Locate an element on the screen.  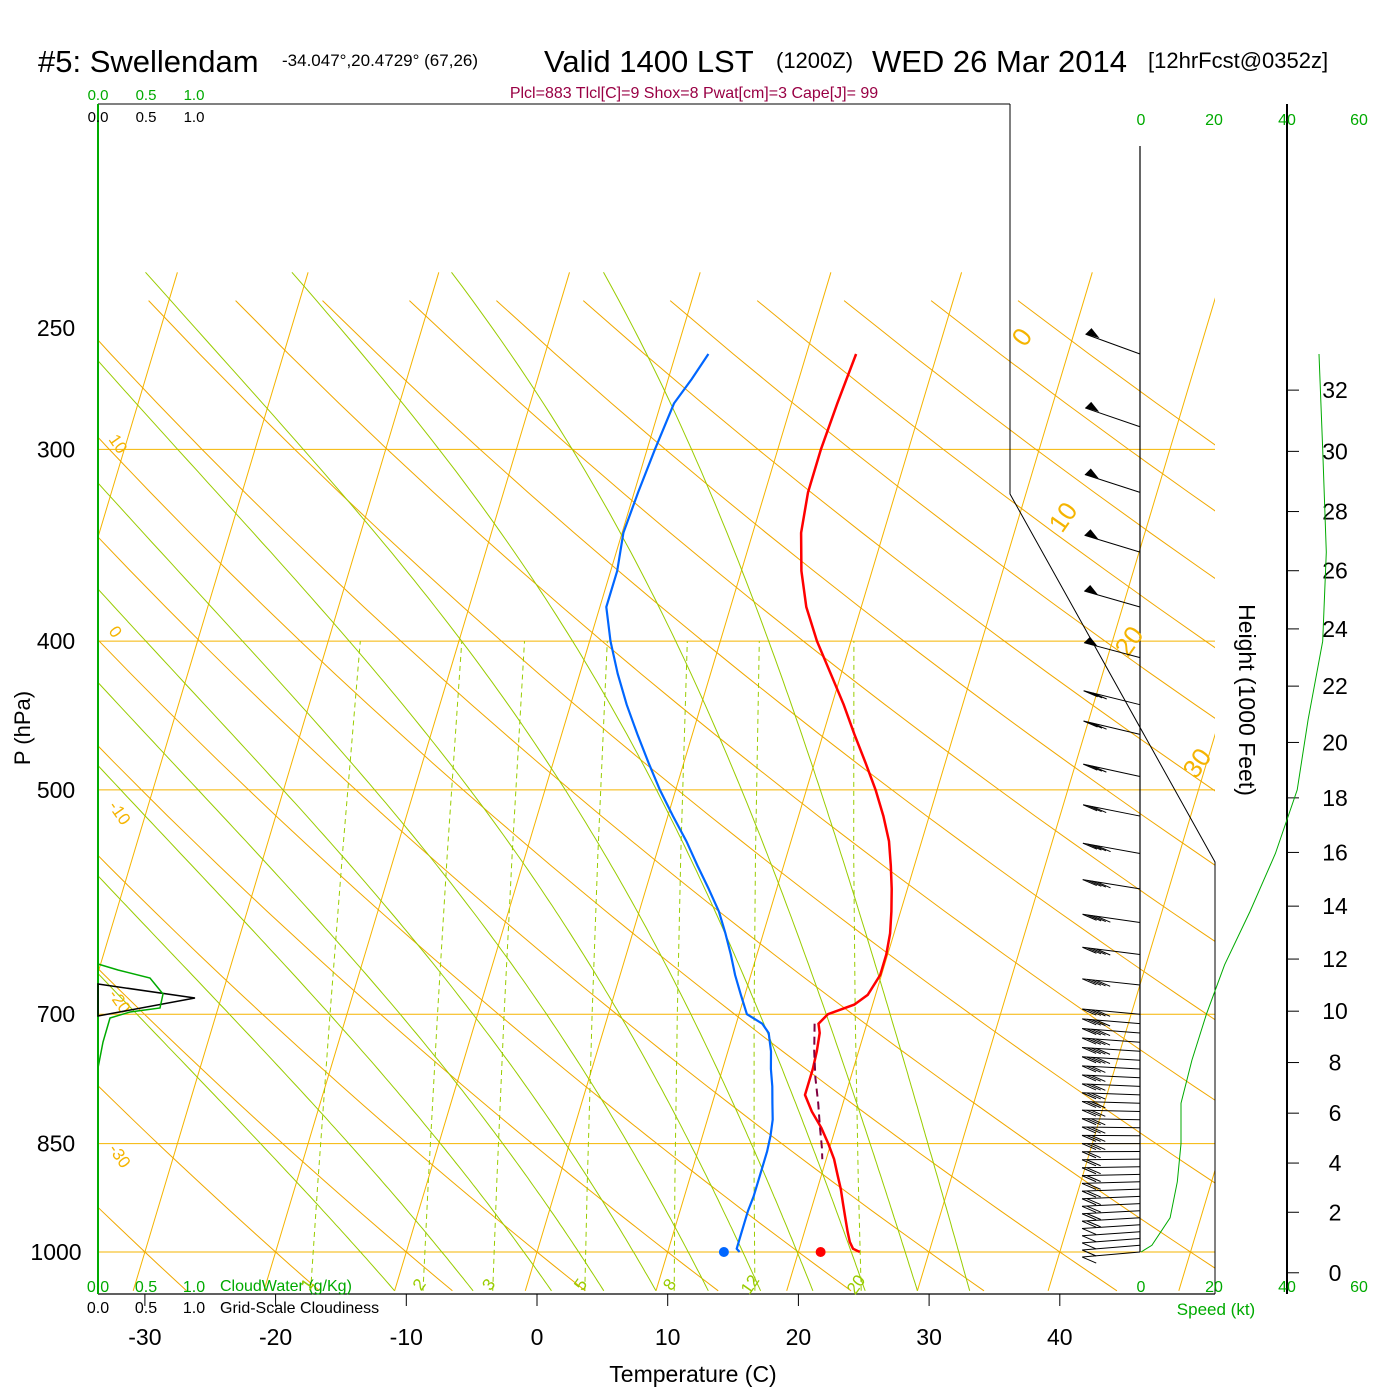
temperature-tick-label: 40 is located at coordinates (1060, 1337).